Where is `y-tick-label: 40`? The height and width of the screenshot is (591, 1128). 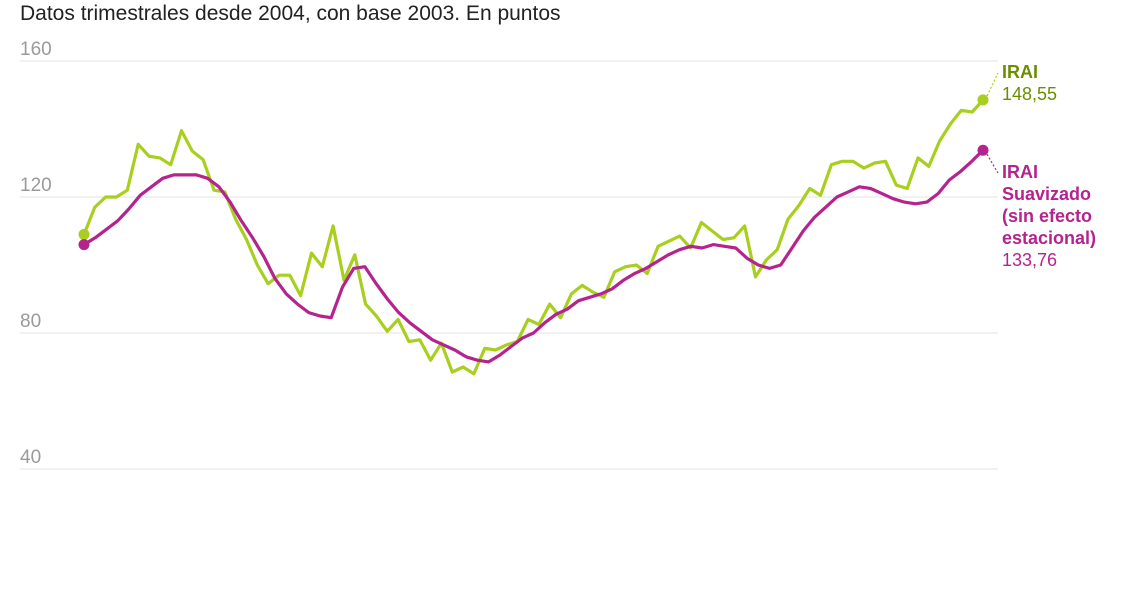 y-tick-label: 40 is located at coordinates (30, 457).